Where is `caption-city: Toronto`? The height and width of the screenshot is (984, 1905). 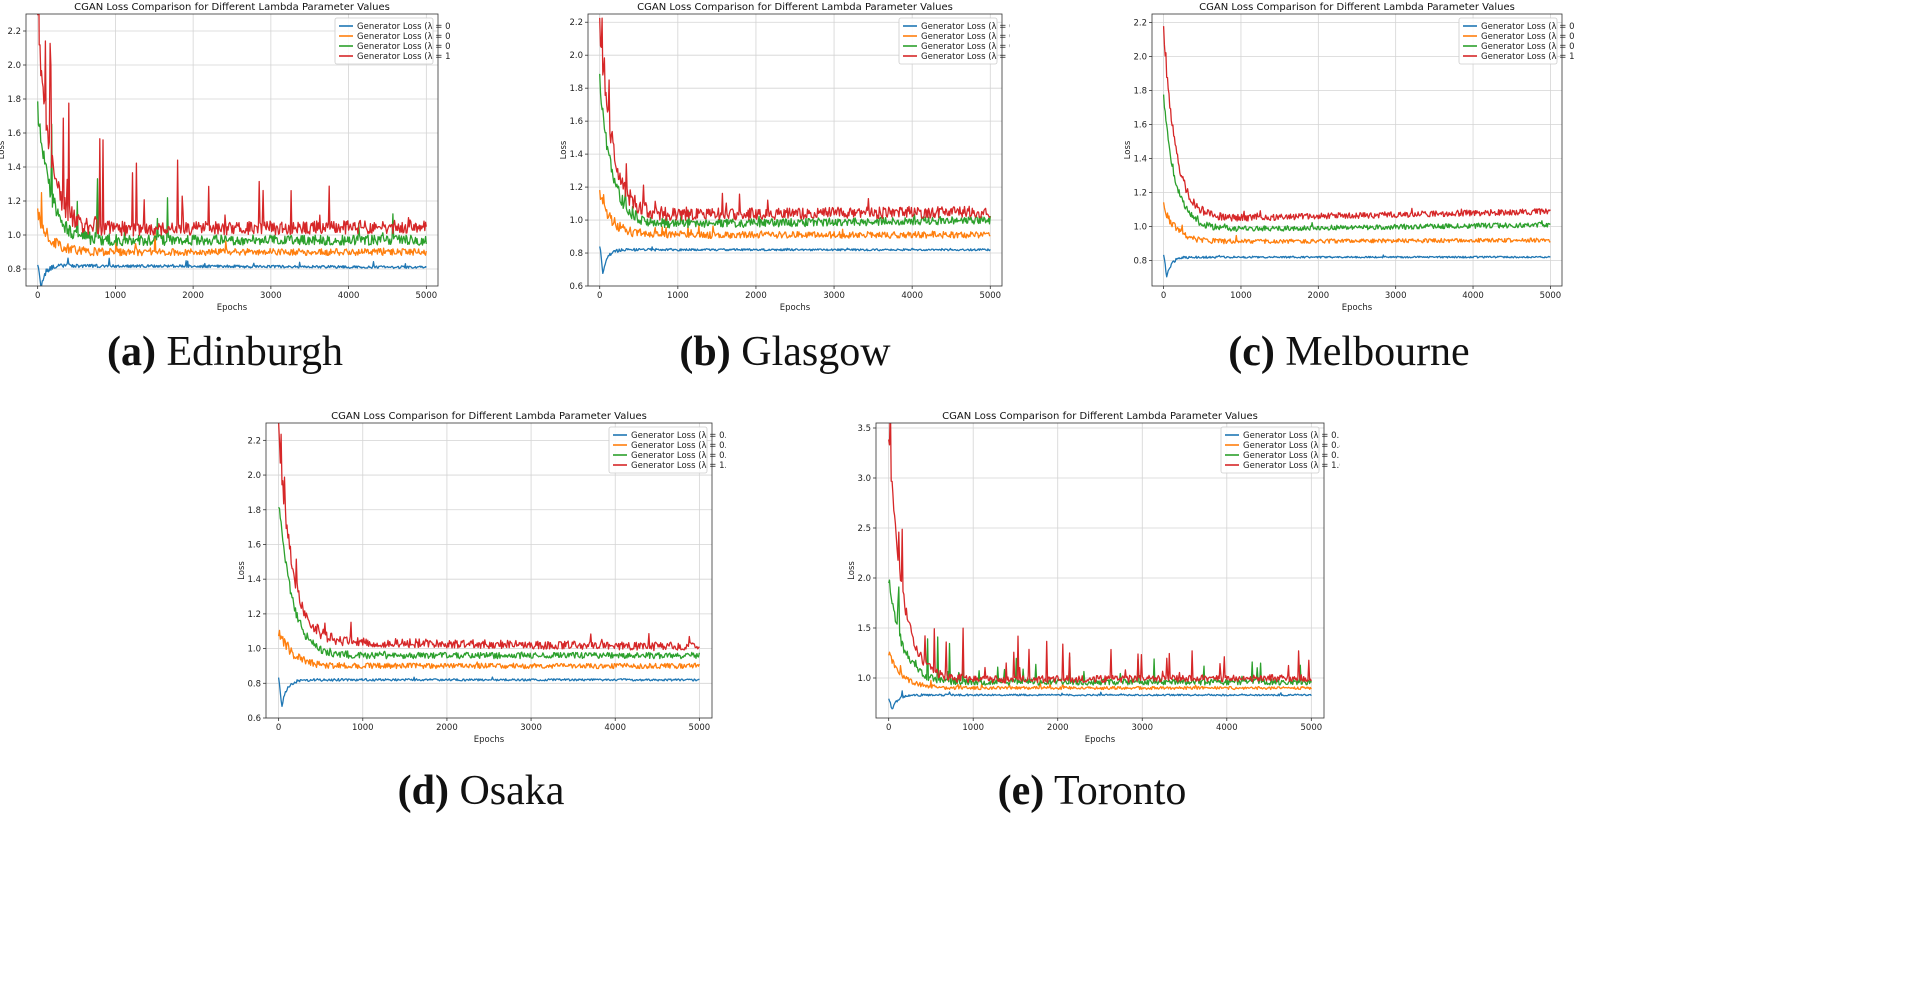 caption-city: Toronto is located at coordinates (1120, 791).